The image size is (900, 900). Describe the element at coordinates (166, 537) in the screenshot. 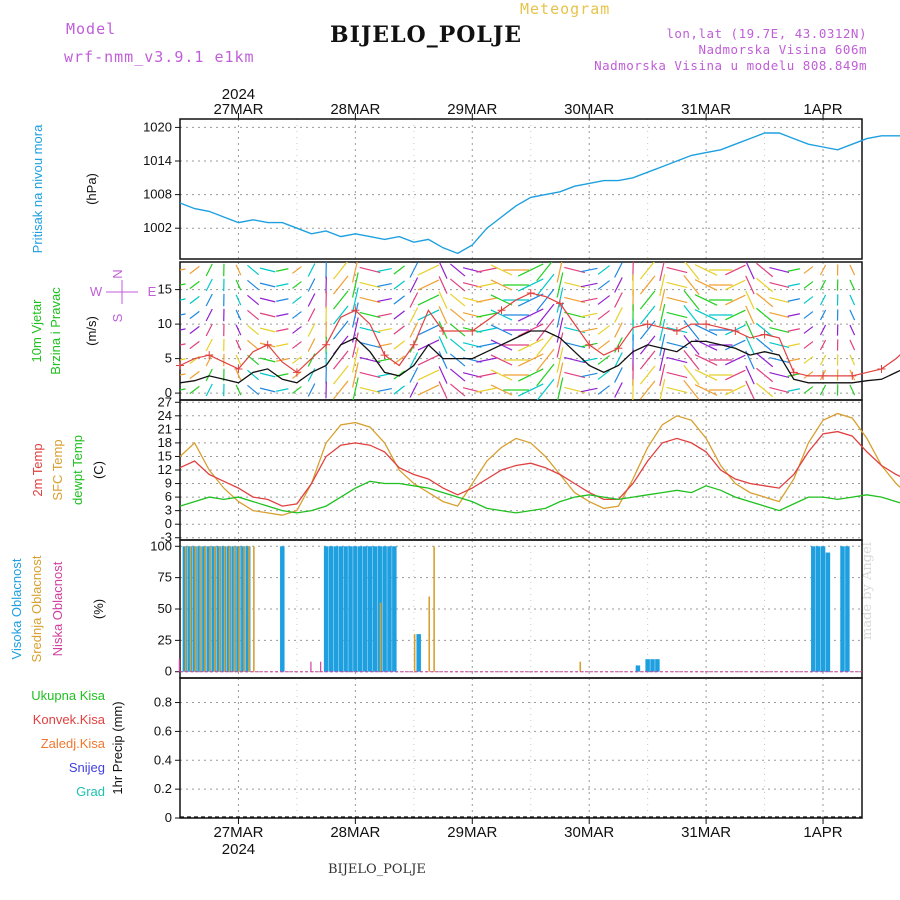

I see `y-tick-label: -3` at that location.